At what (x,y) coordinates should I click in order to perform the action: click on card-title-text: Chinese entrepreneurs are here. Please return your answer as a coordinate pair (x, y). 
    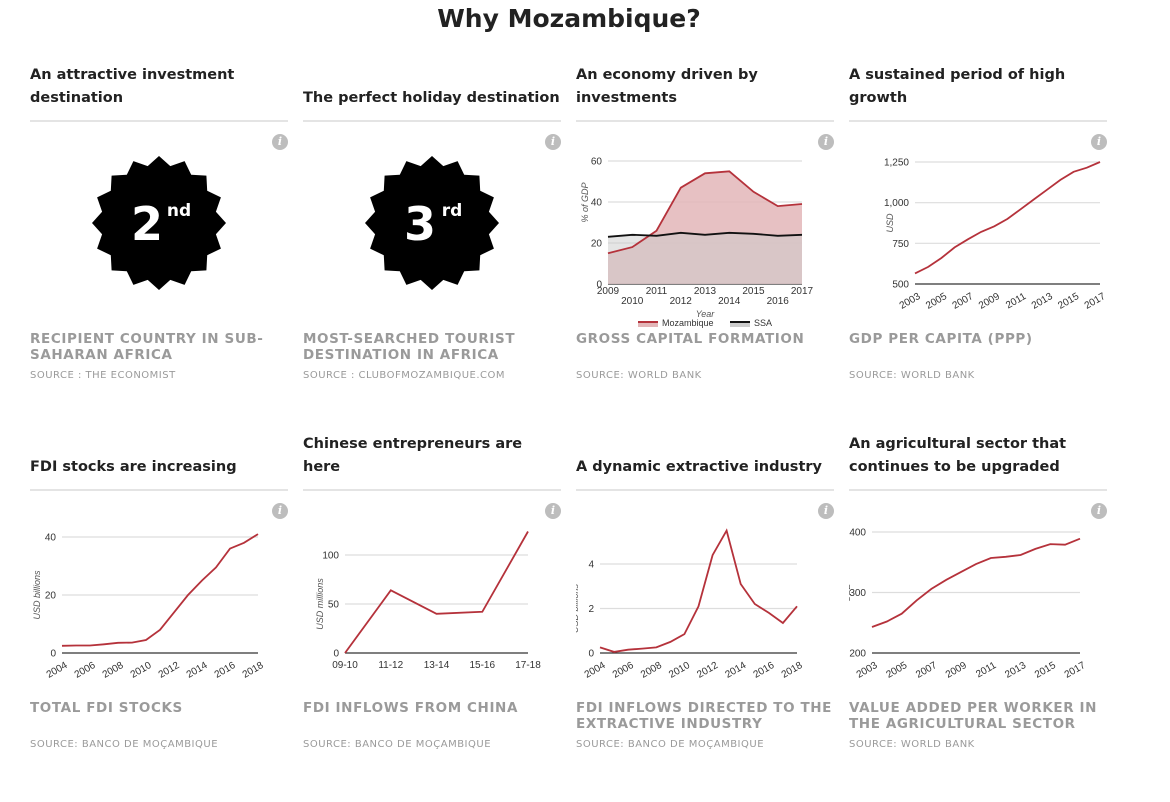
    Looking at the image, I should click on (413, 455).